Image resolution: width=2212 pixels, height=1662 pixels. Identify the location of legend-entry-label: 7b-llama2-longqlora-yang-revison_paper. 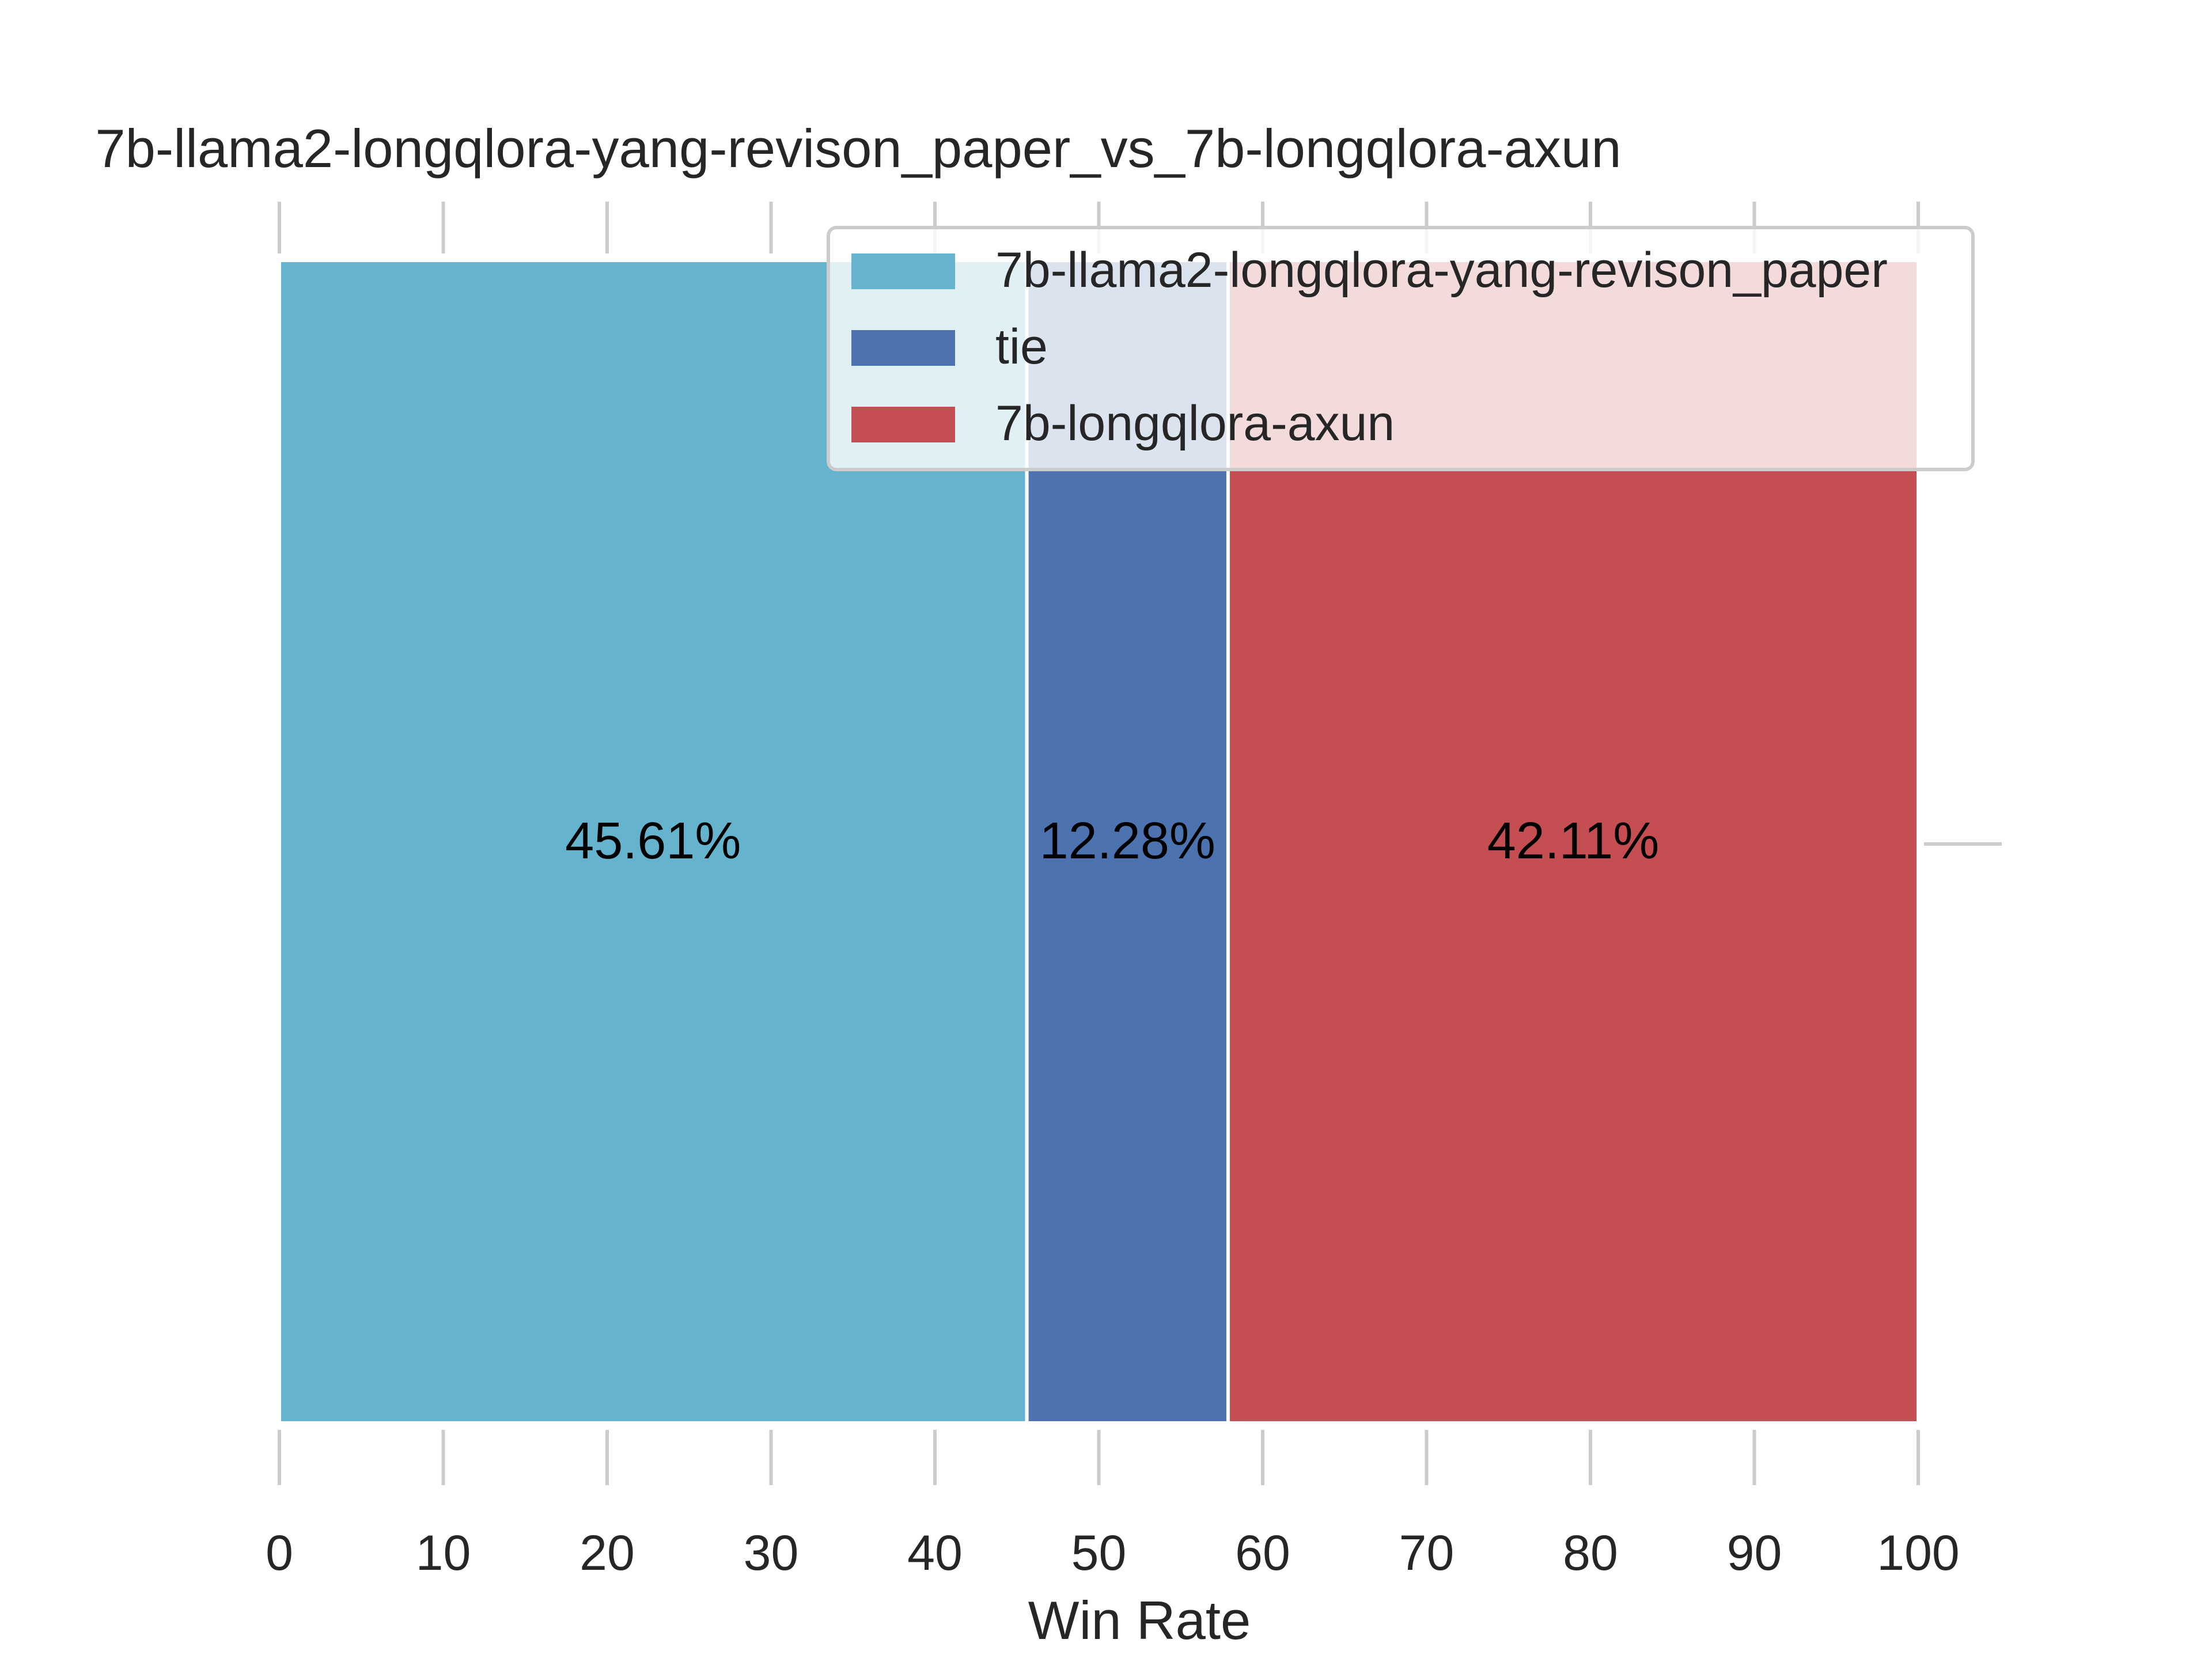
(1441, 270).